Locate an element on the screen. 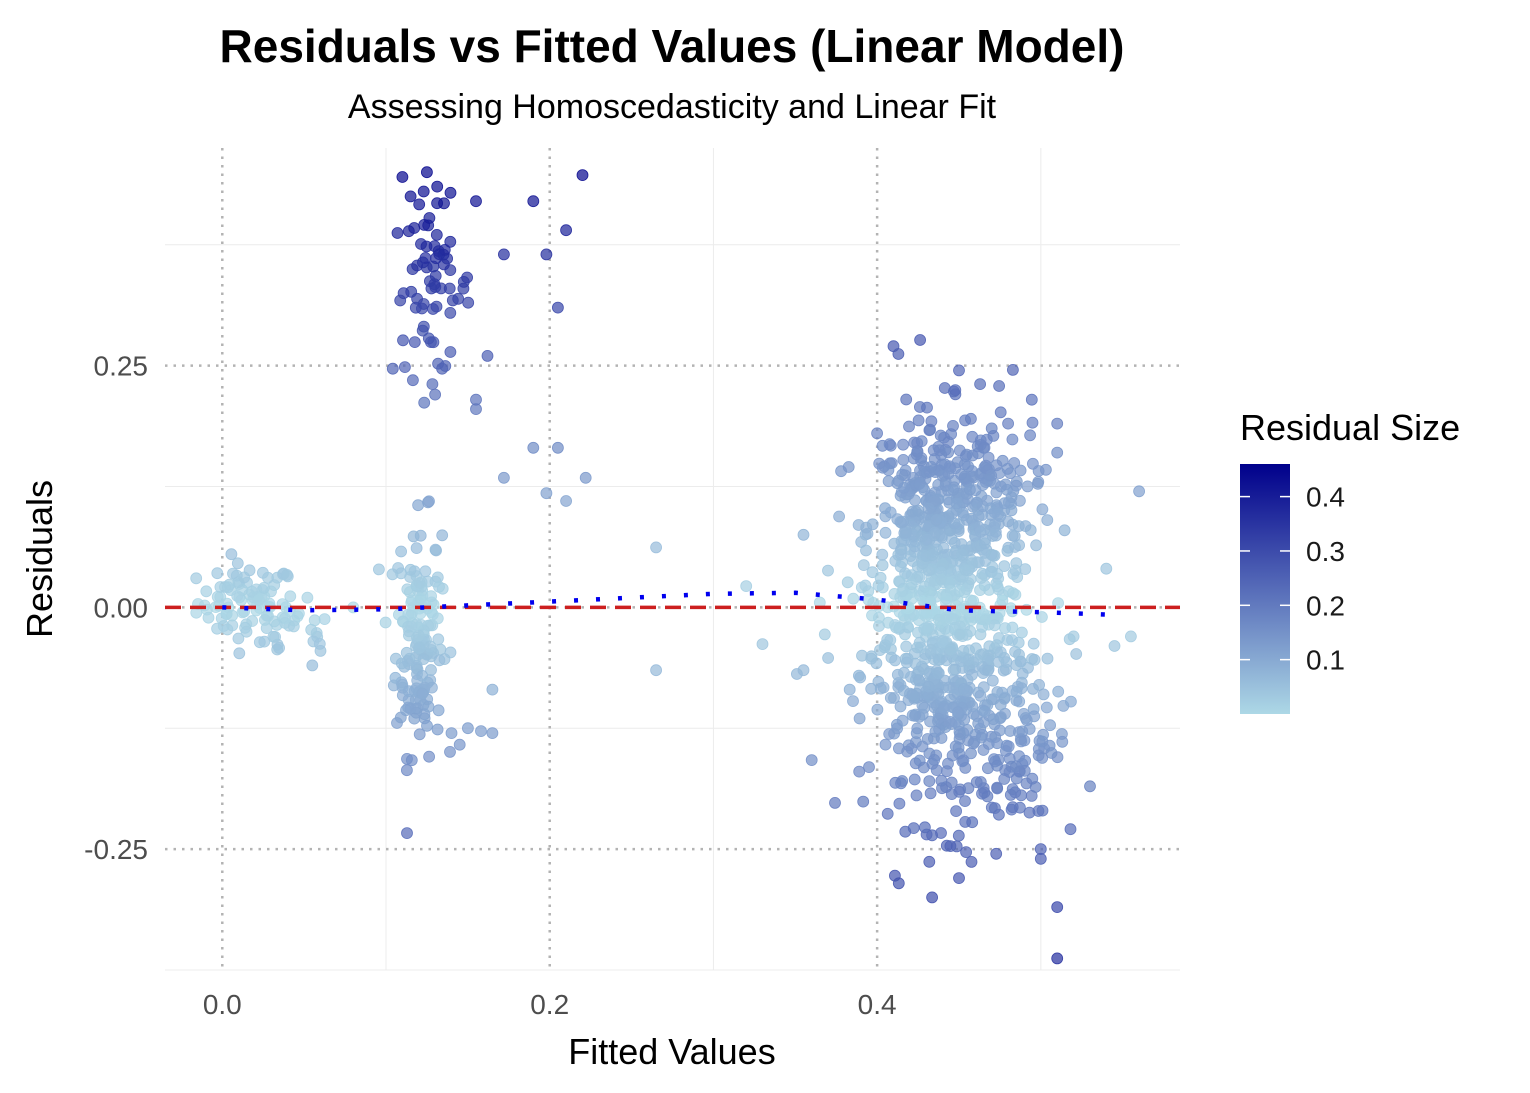 Image resolution: width=1530 pixels, height=1093 pixels. x-tick-label: 0.0 is located at coordinates (222, 1004).